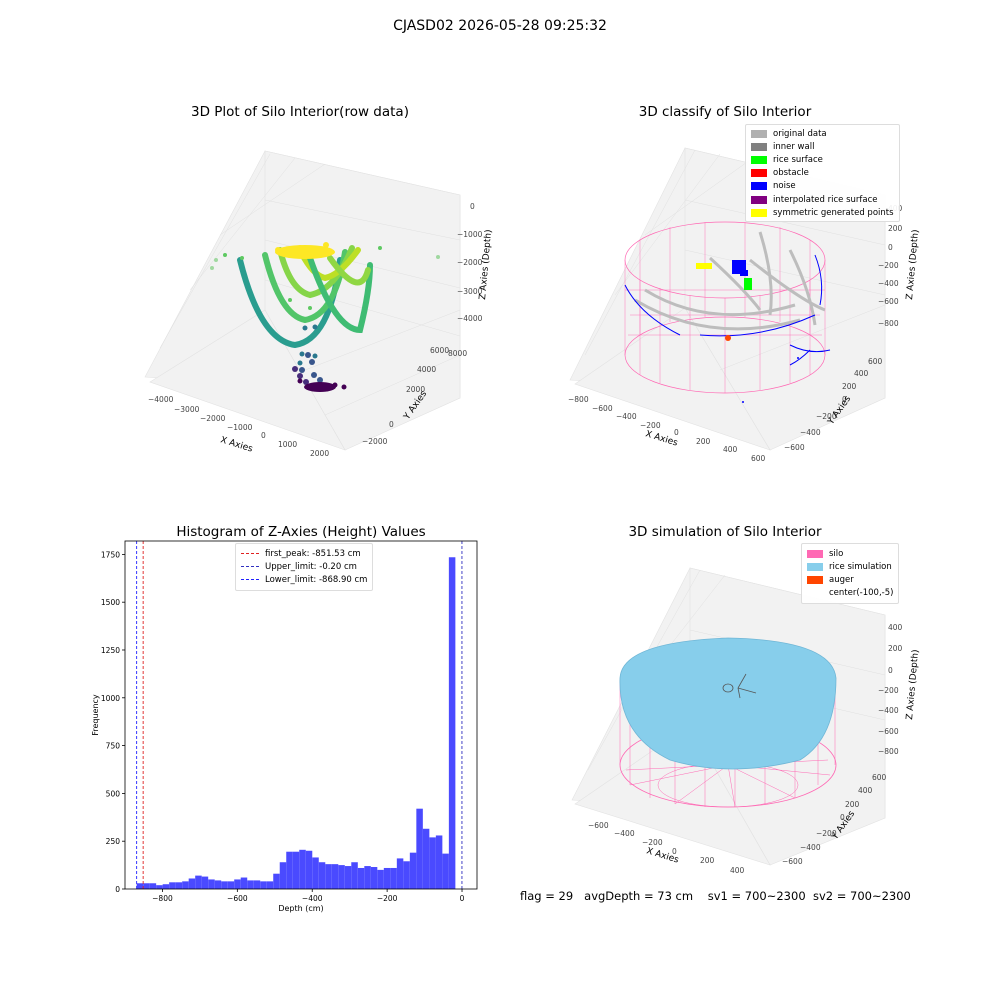 This screenshot has width=1000, height=1000. What do you see at coordinates (187, 409) in the screenshot?
I see `p1-xtick: −3000` at bounding box center [187, 409].